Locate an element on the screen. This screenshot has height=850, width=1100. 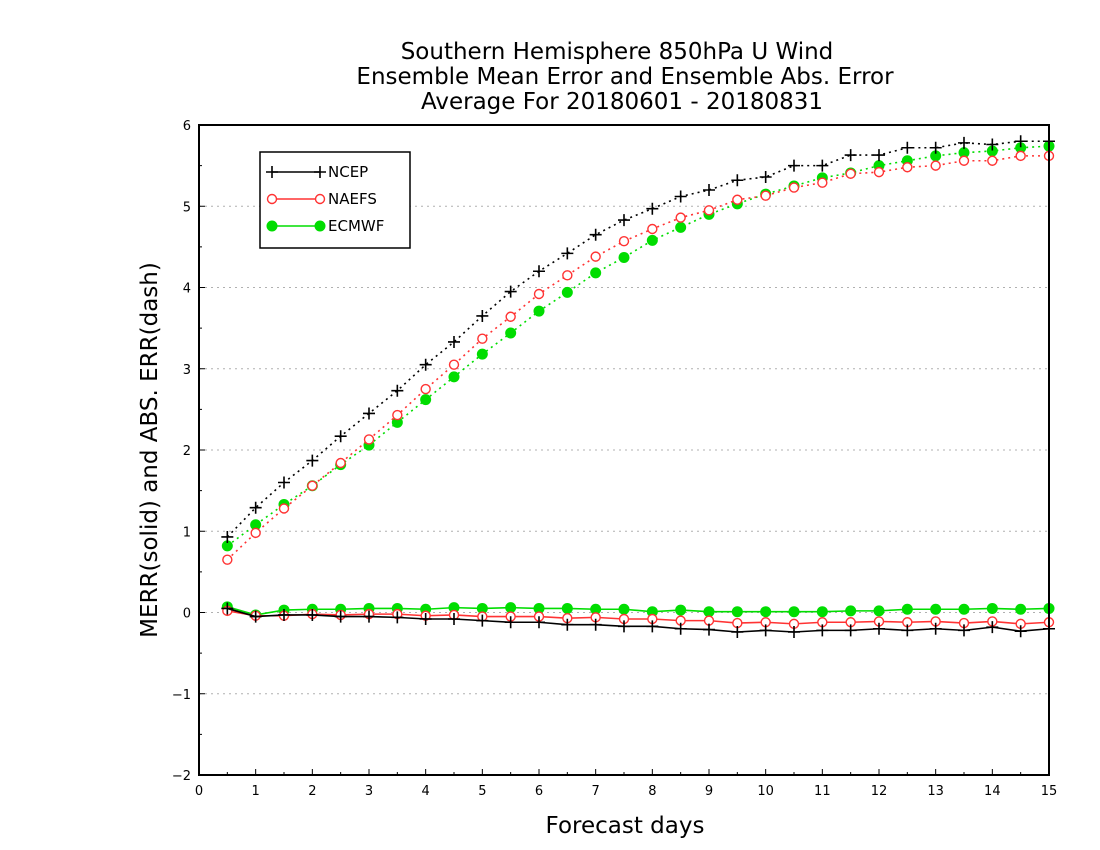
x-tick-label: 15 is located at coordinates (1049, 791).